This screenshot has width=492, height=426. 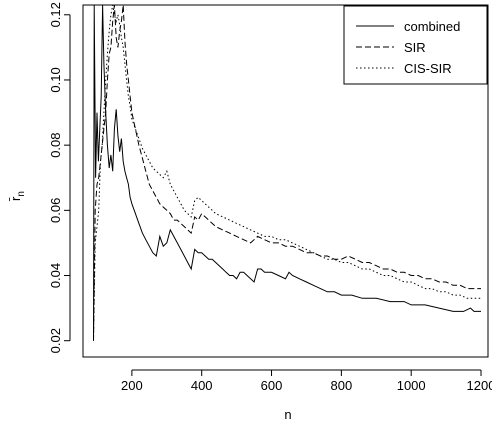 I want to click on legend: combined SIR CIS-SIR, so click(x=415, y=45).